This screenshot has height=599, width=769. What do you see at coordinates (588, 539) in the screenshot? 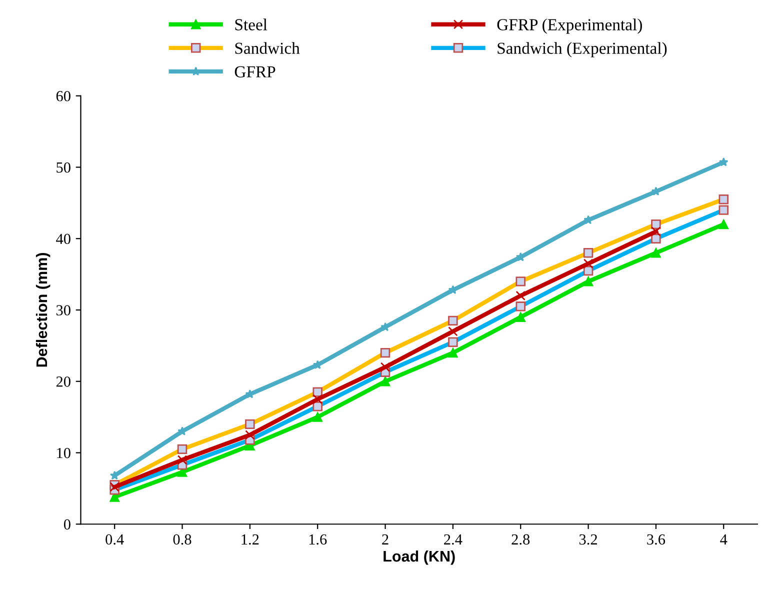
I see `x-tick-label: 3.2` at bounding box center [588, 539].